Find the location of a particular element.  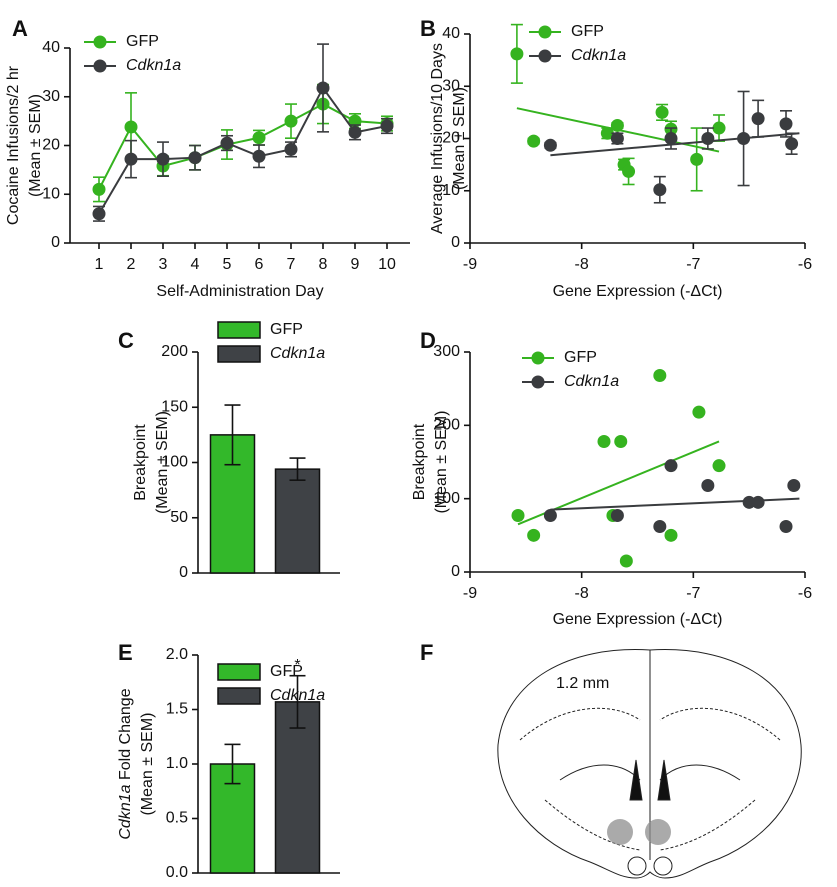

x-tick-label: -8 is located at coordinates (582, 593).